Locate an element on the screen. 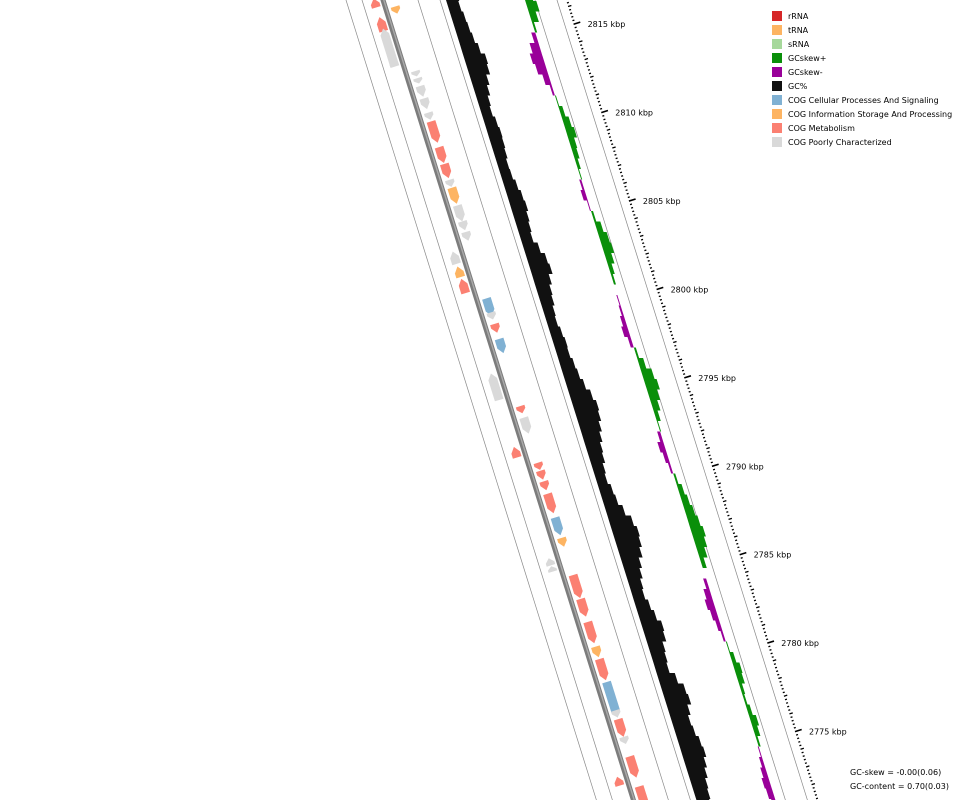  legend-item-gcskew-plus: GCskew+ is located at coordinates (862, 58).